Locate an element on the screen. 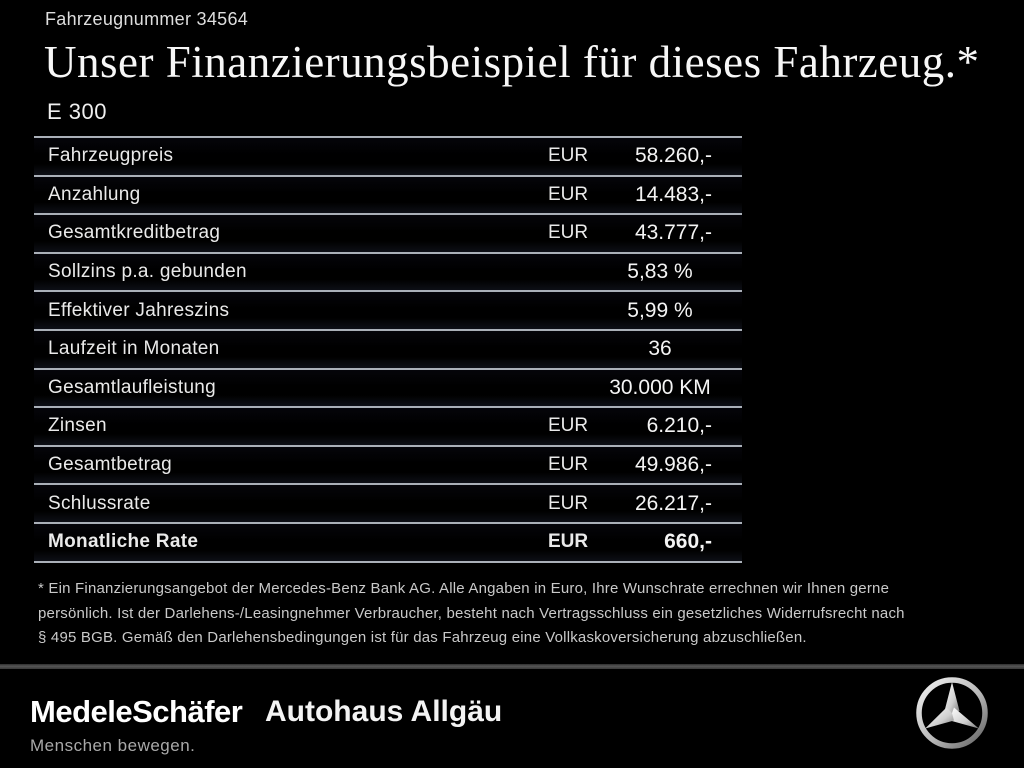 This screenshot has width=1024, height=768. row-label: Laufzeit in Monaten is located at coordinates (134, 349).